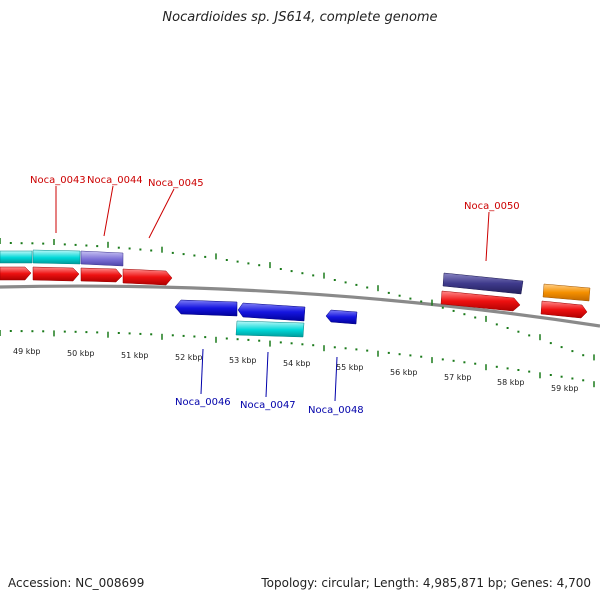  I want to click on reverse-strand-genes, so click(266, 318).